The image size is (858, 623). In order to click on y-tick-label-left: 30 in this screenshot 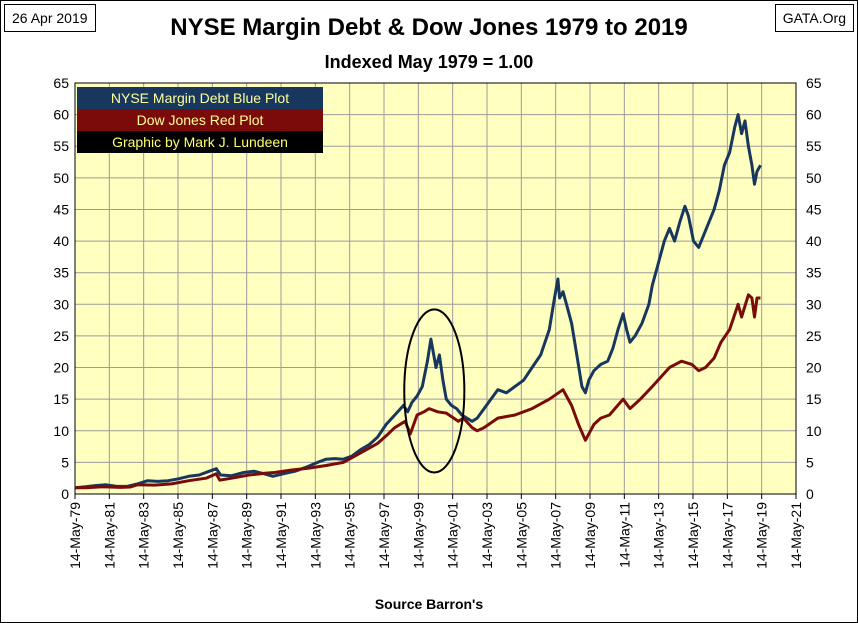, I will do `click(61, 304)`.